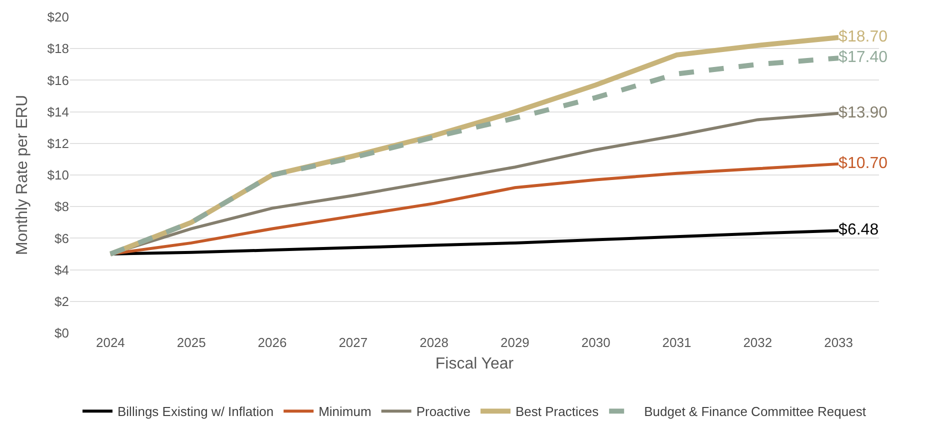  I want to click on y-tick-label: $4, so click(61, 270).